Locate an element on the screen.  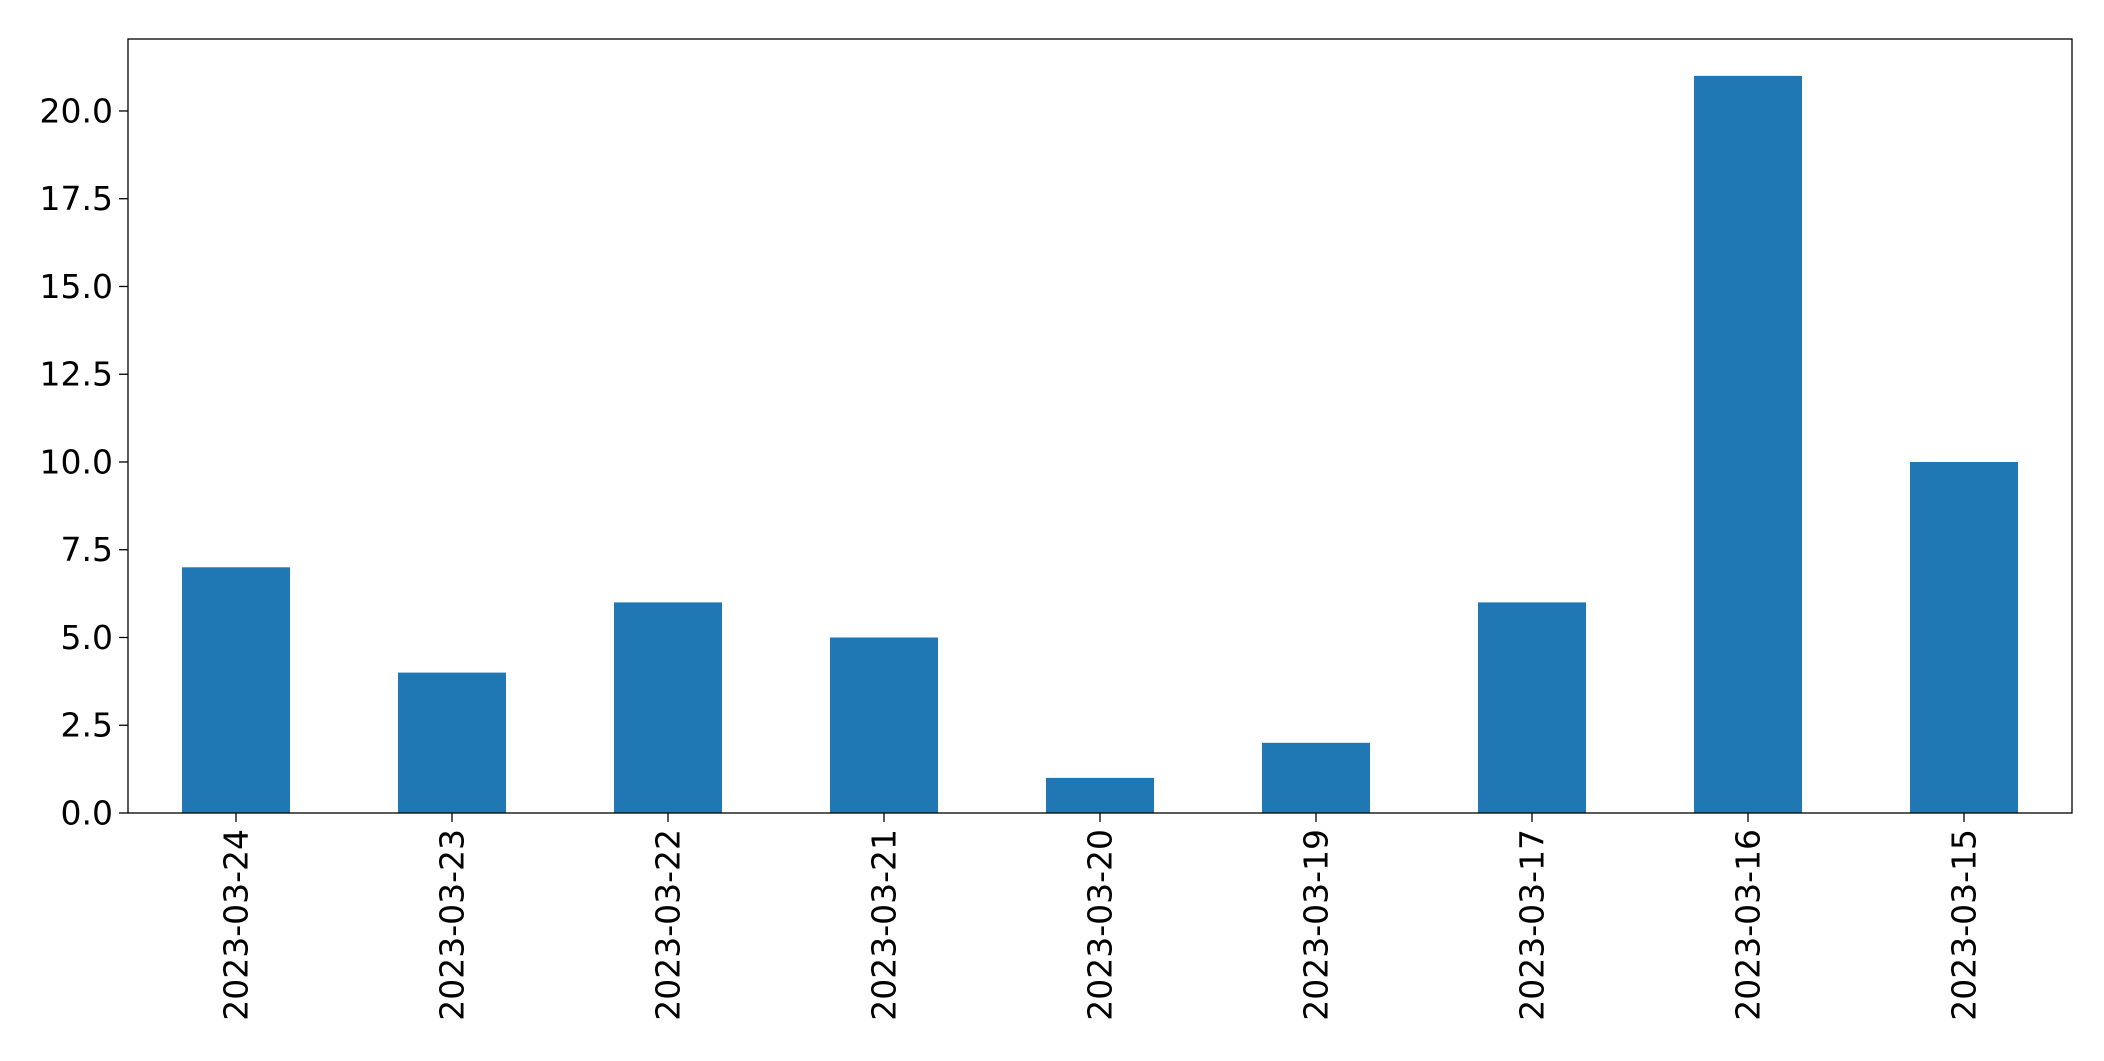
y-tick-label: 2.5 is located at coordinates (87, 725).